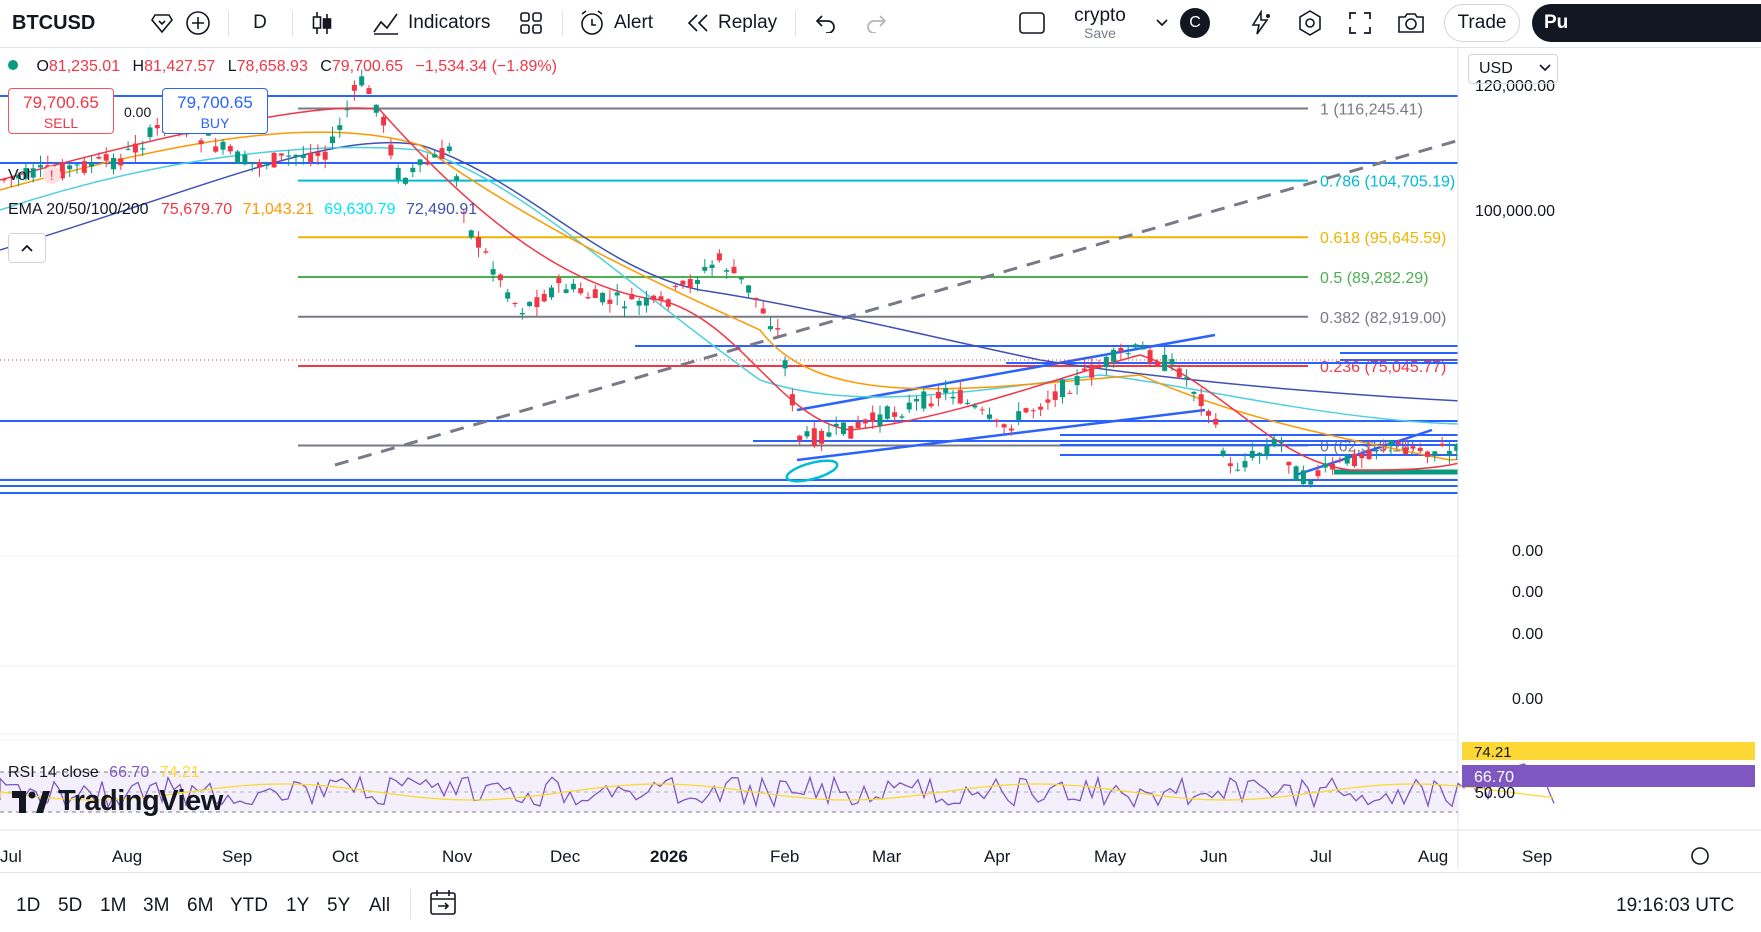  What do you see at coordinates (140, 801) in the screenshot?
I see `tradingview-wordmark: TradingView` at bounding box center [140, 801].